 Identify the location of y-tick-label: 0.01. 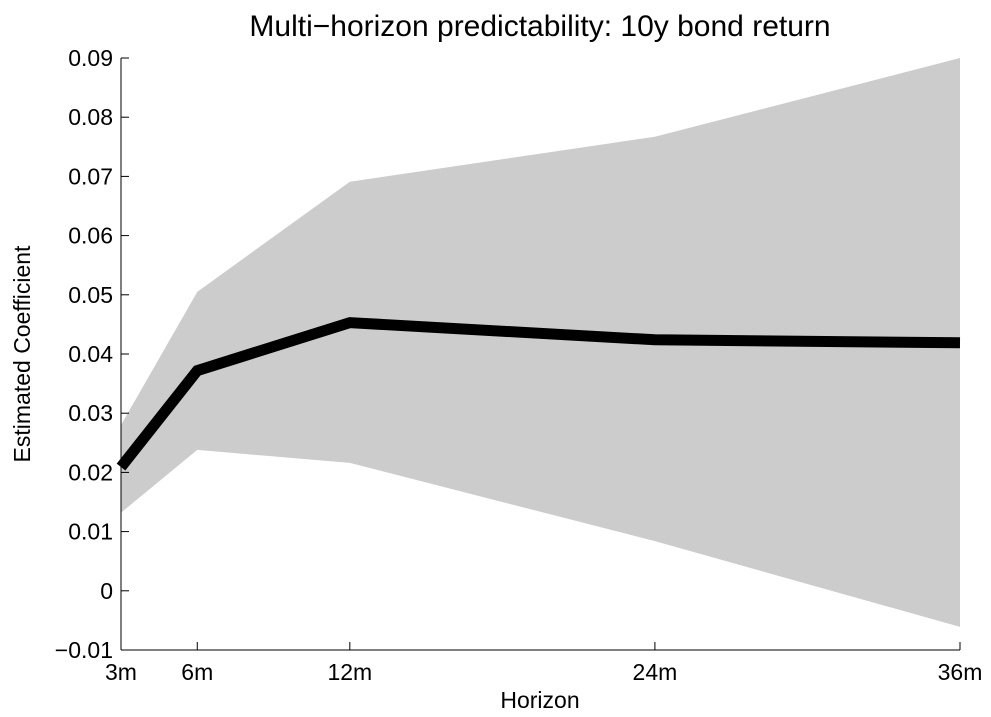
(90, 532).